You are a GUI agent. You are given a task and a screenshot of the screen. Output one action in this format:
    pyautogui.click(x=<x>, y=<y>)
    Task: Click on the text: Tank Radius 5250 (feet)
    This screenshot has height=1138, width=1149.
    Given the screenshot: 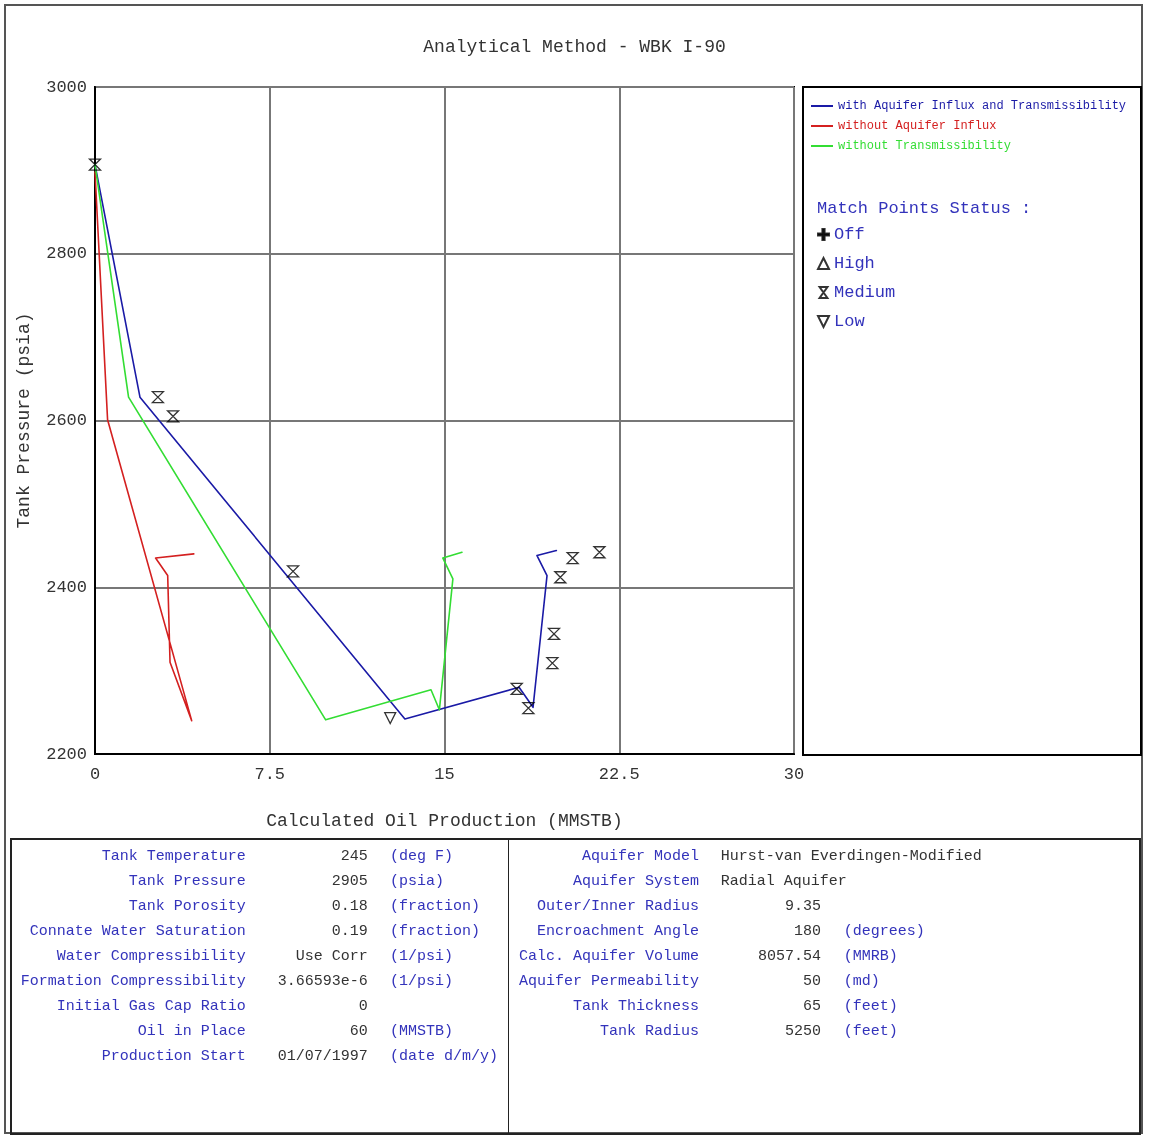 What is the action you would take?
    pyautogui.click(x=748, y=1031)
    